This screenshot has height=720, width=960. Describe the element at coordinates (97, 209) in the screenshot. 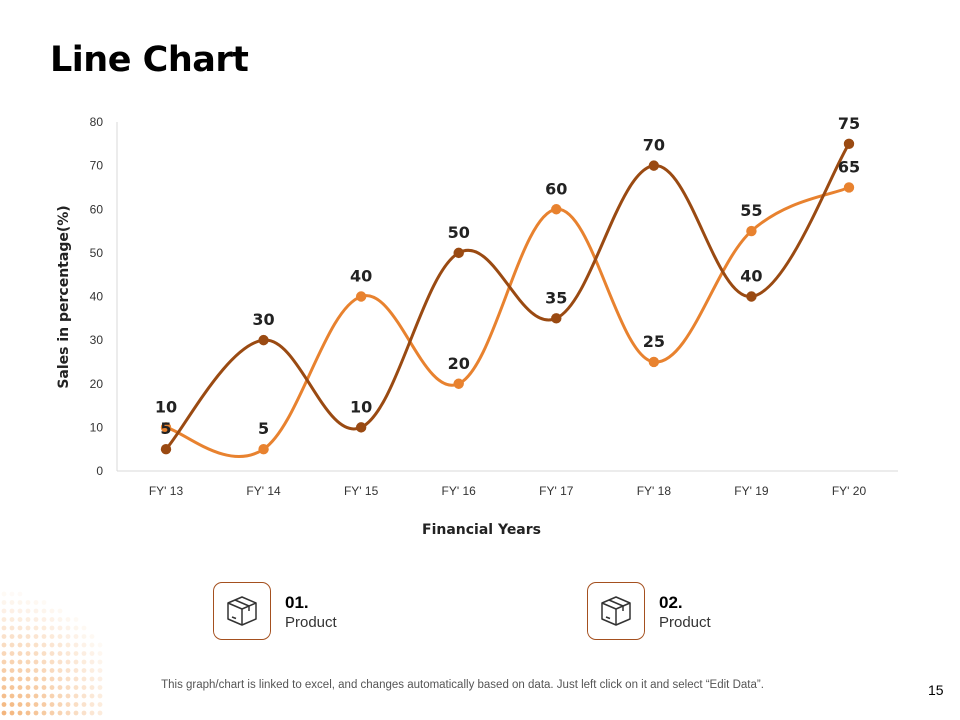

I see `y-tick-label: 60` at that location.